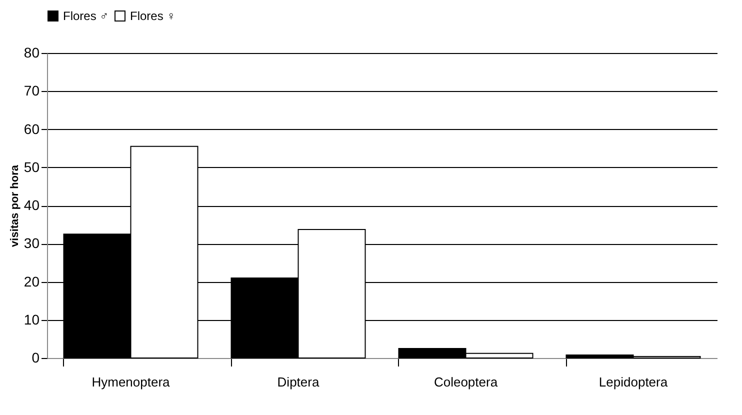  What do you see at coordinates (32, 166) in the screenshot?
I see `y-tick-label: 50` at bounding box center [32, 166].